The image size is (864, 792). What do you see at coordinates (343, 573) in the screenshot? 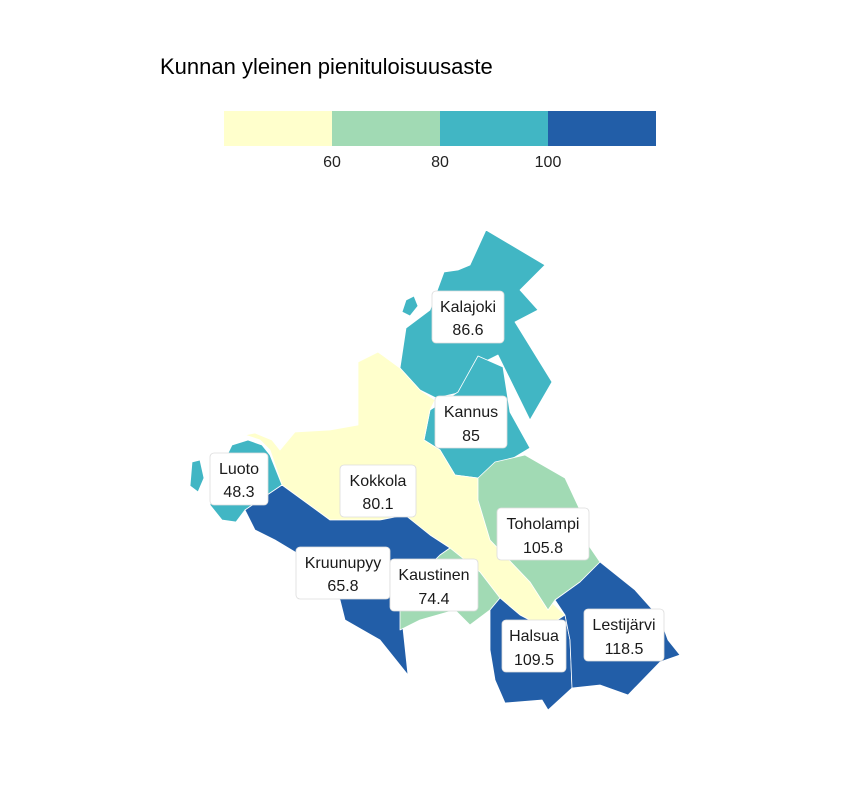
I see `label-kruunupyy: Kruunupyy 65.8` at bounding box center [343, 573].